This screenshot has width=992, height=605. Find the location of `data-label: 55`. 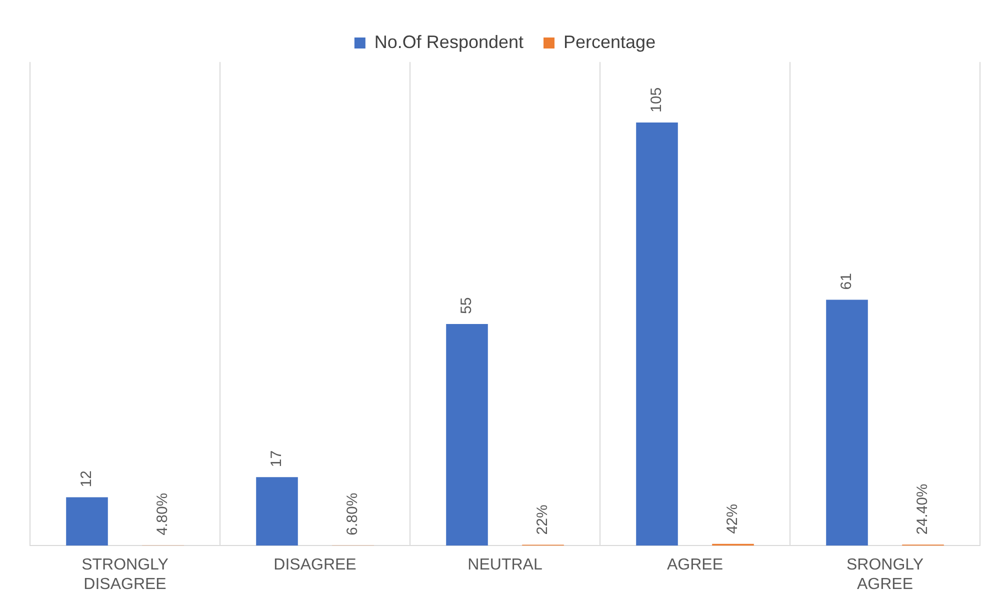

data-label: 55 is located at coordinates (467, 305).